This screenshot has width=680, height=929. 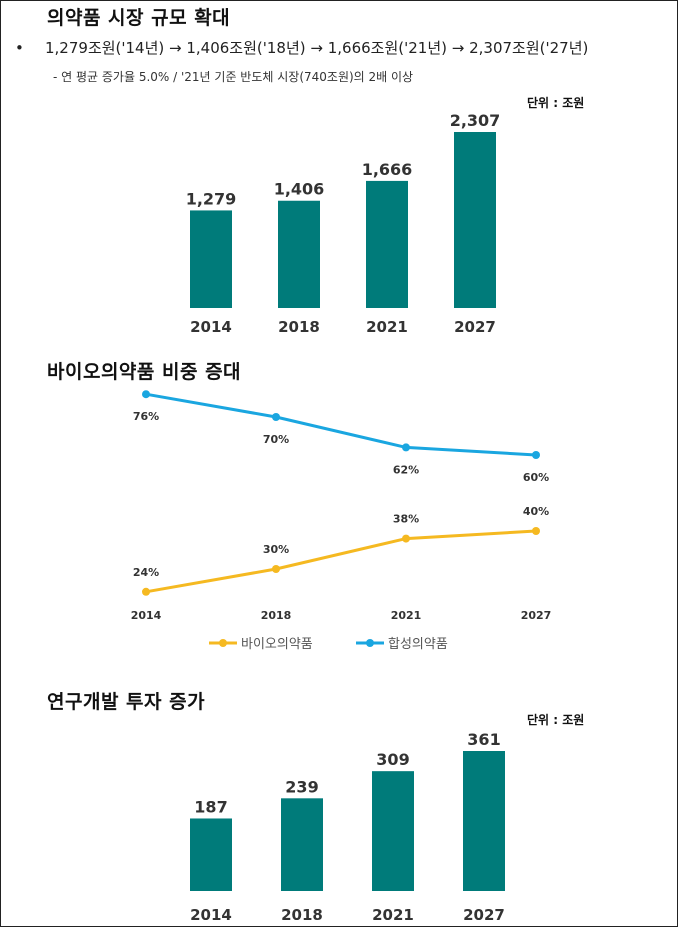 I want to click on market-category-2021: 2021, so click(x=387, y=327).